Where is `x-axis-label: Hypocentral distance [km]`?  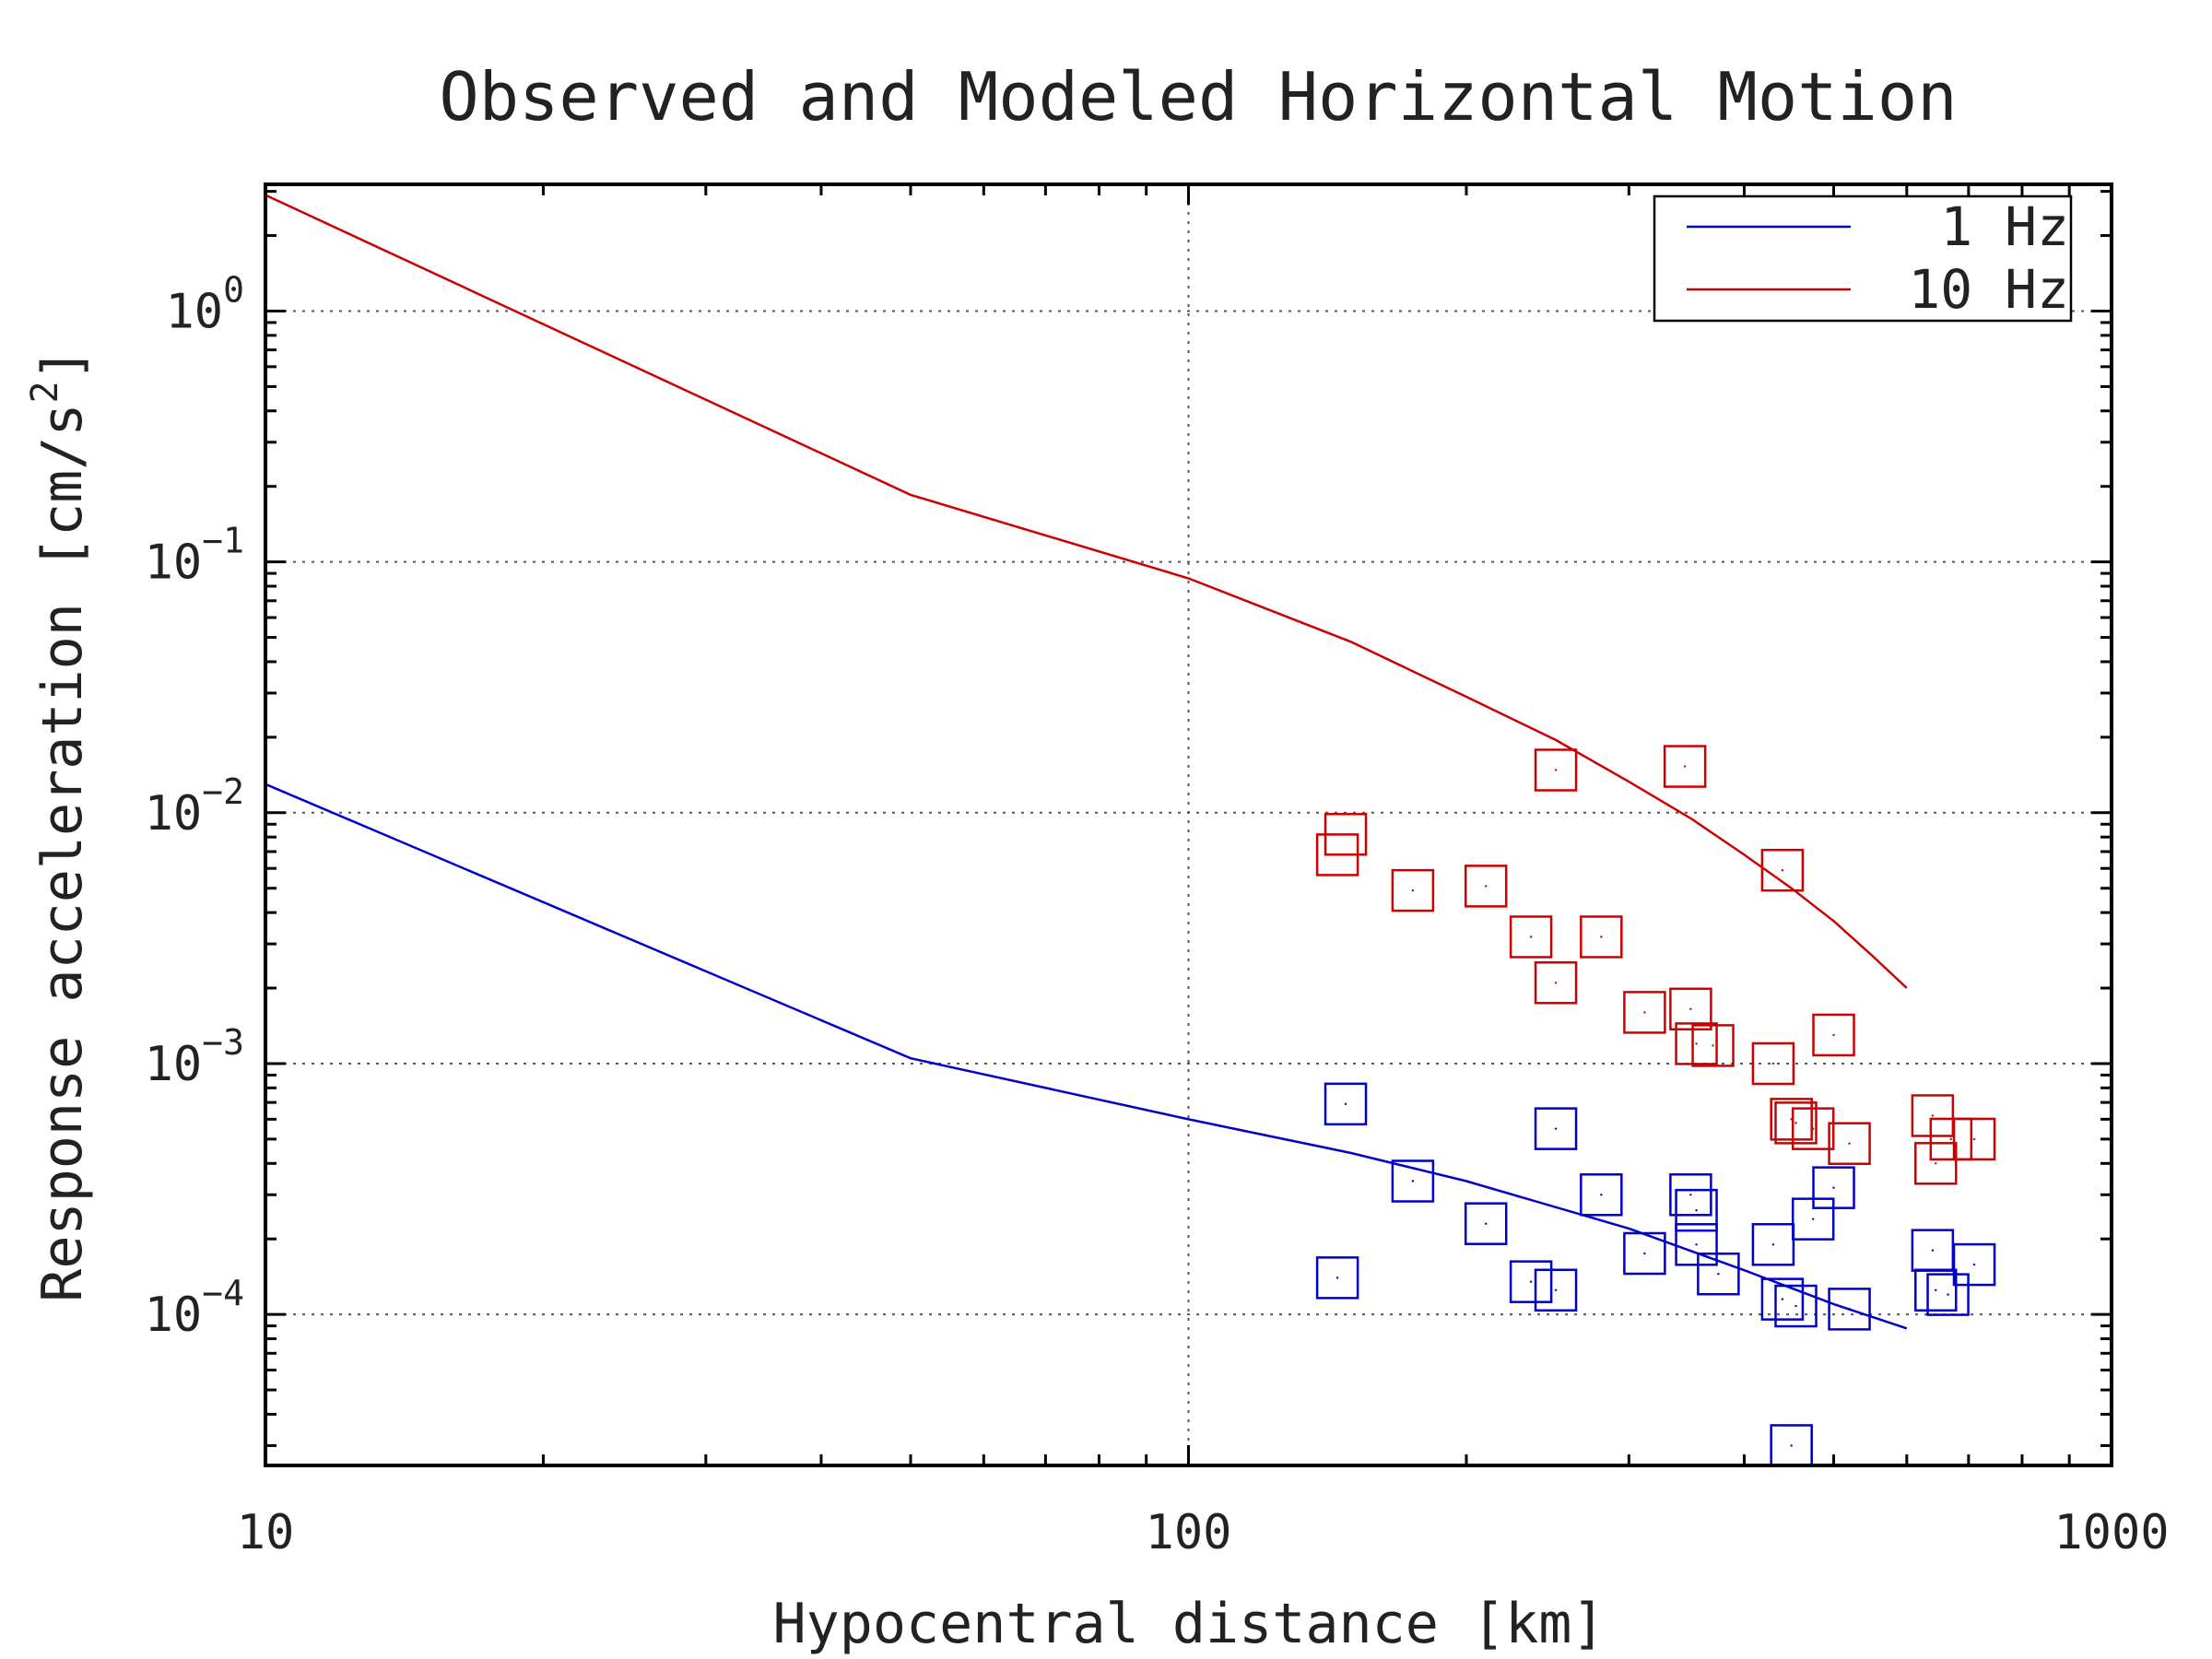 x-axis-label: Hypocentral distance [km] is located at coordinates (1188, 1624).